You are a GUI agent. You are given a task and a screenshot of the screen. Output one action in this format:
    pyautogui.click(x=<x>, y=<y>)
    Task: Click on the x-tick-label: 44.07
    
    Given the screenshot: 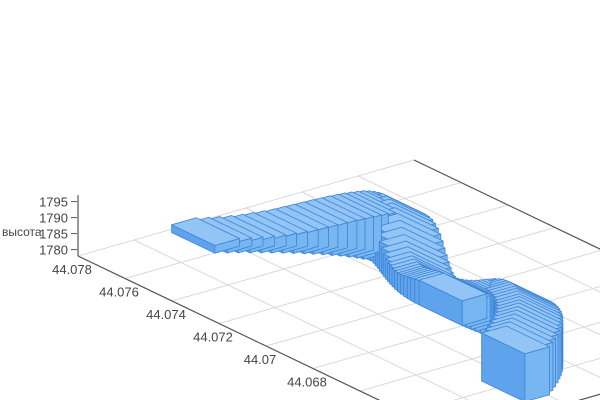 What is the action you would take?
    pyautogui.click(x=260, y=359)
    